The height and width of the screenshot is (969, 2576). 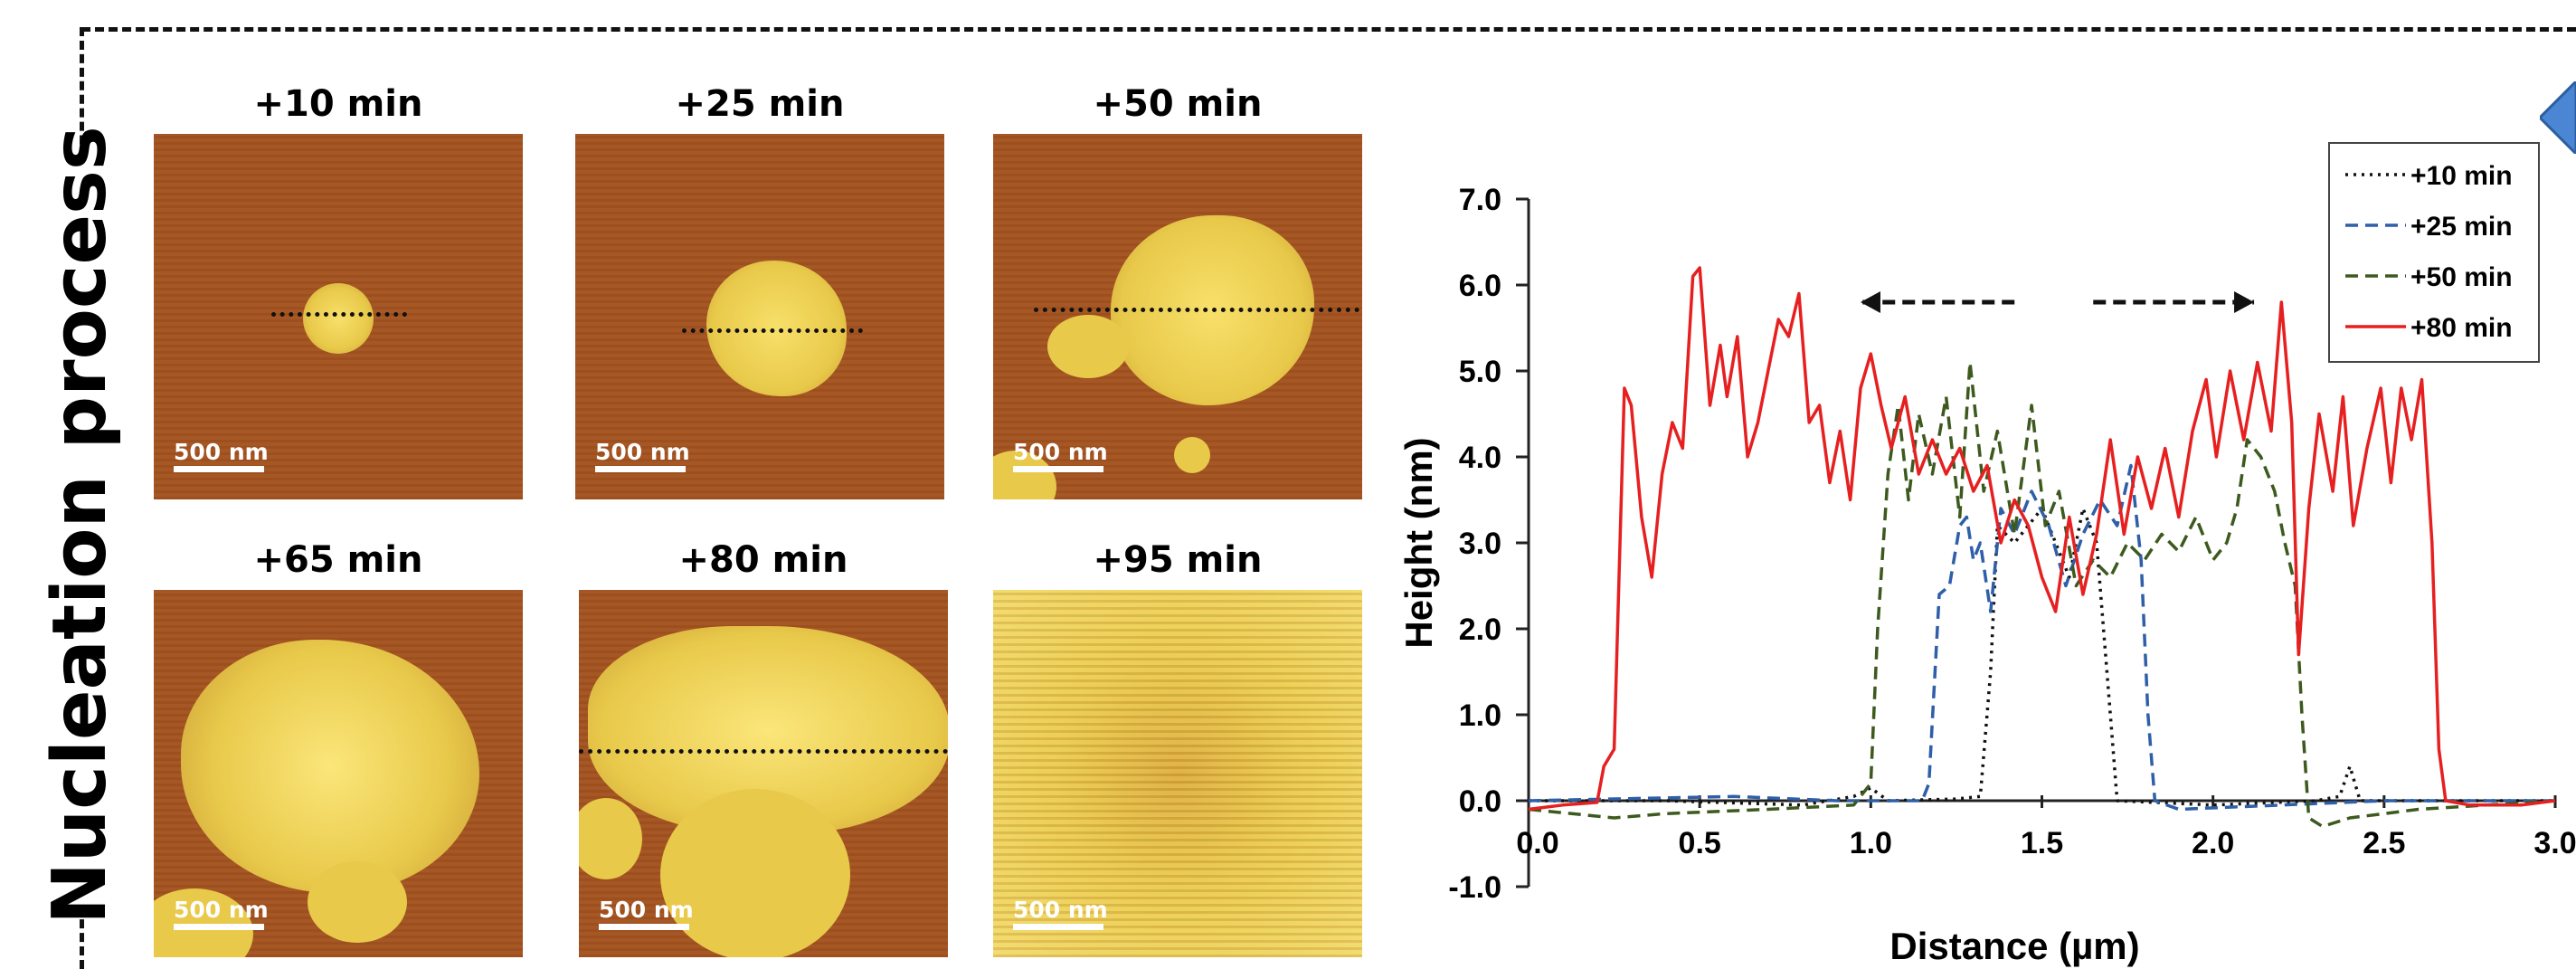 What do you see at coordinates (1480, 458) in the screenshot?
I see `y-tick-label: 4.0` at bounding box center [1480, 458].